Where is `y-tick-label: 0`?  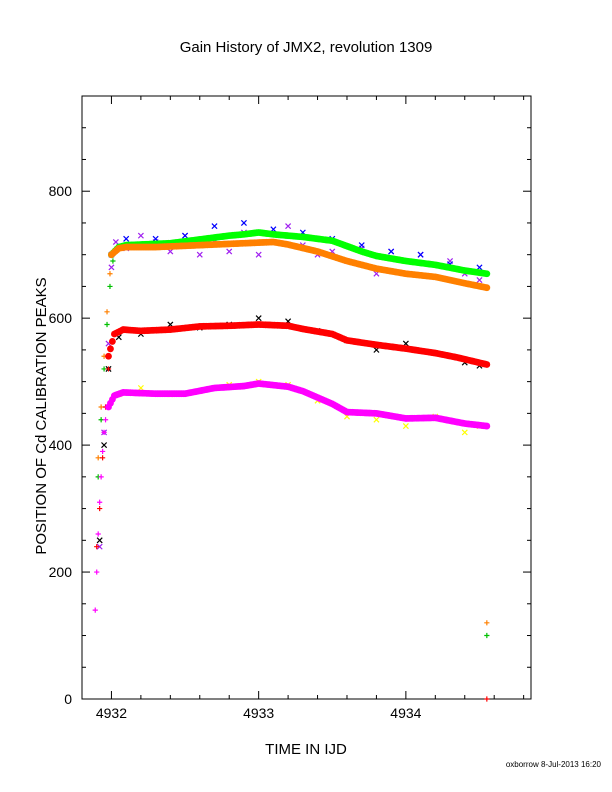
y-tick-label: 0 is located at coordinates (68, 699).